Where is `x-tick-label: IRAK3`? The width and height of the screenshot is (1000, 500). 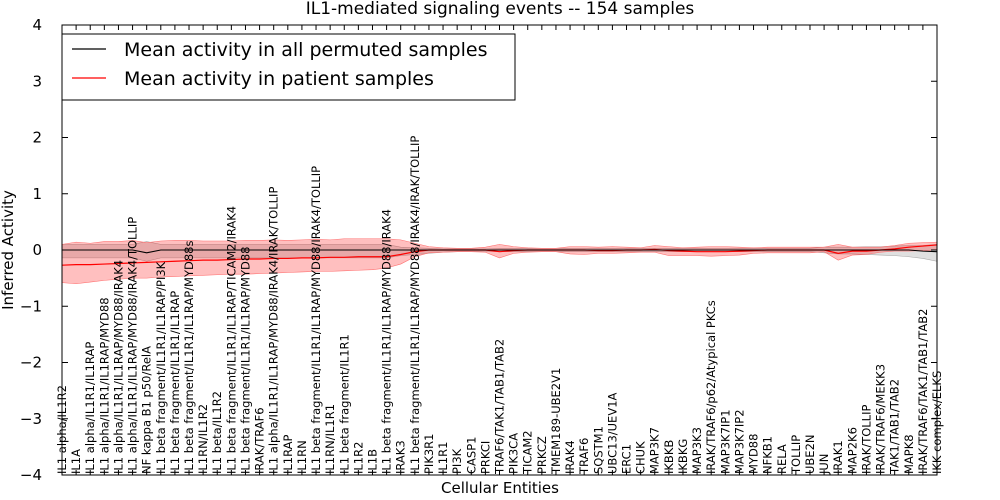 x-tick-label: IRAK3 is located at coordinates (401, 457).